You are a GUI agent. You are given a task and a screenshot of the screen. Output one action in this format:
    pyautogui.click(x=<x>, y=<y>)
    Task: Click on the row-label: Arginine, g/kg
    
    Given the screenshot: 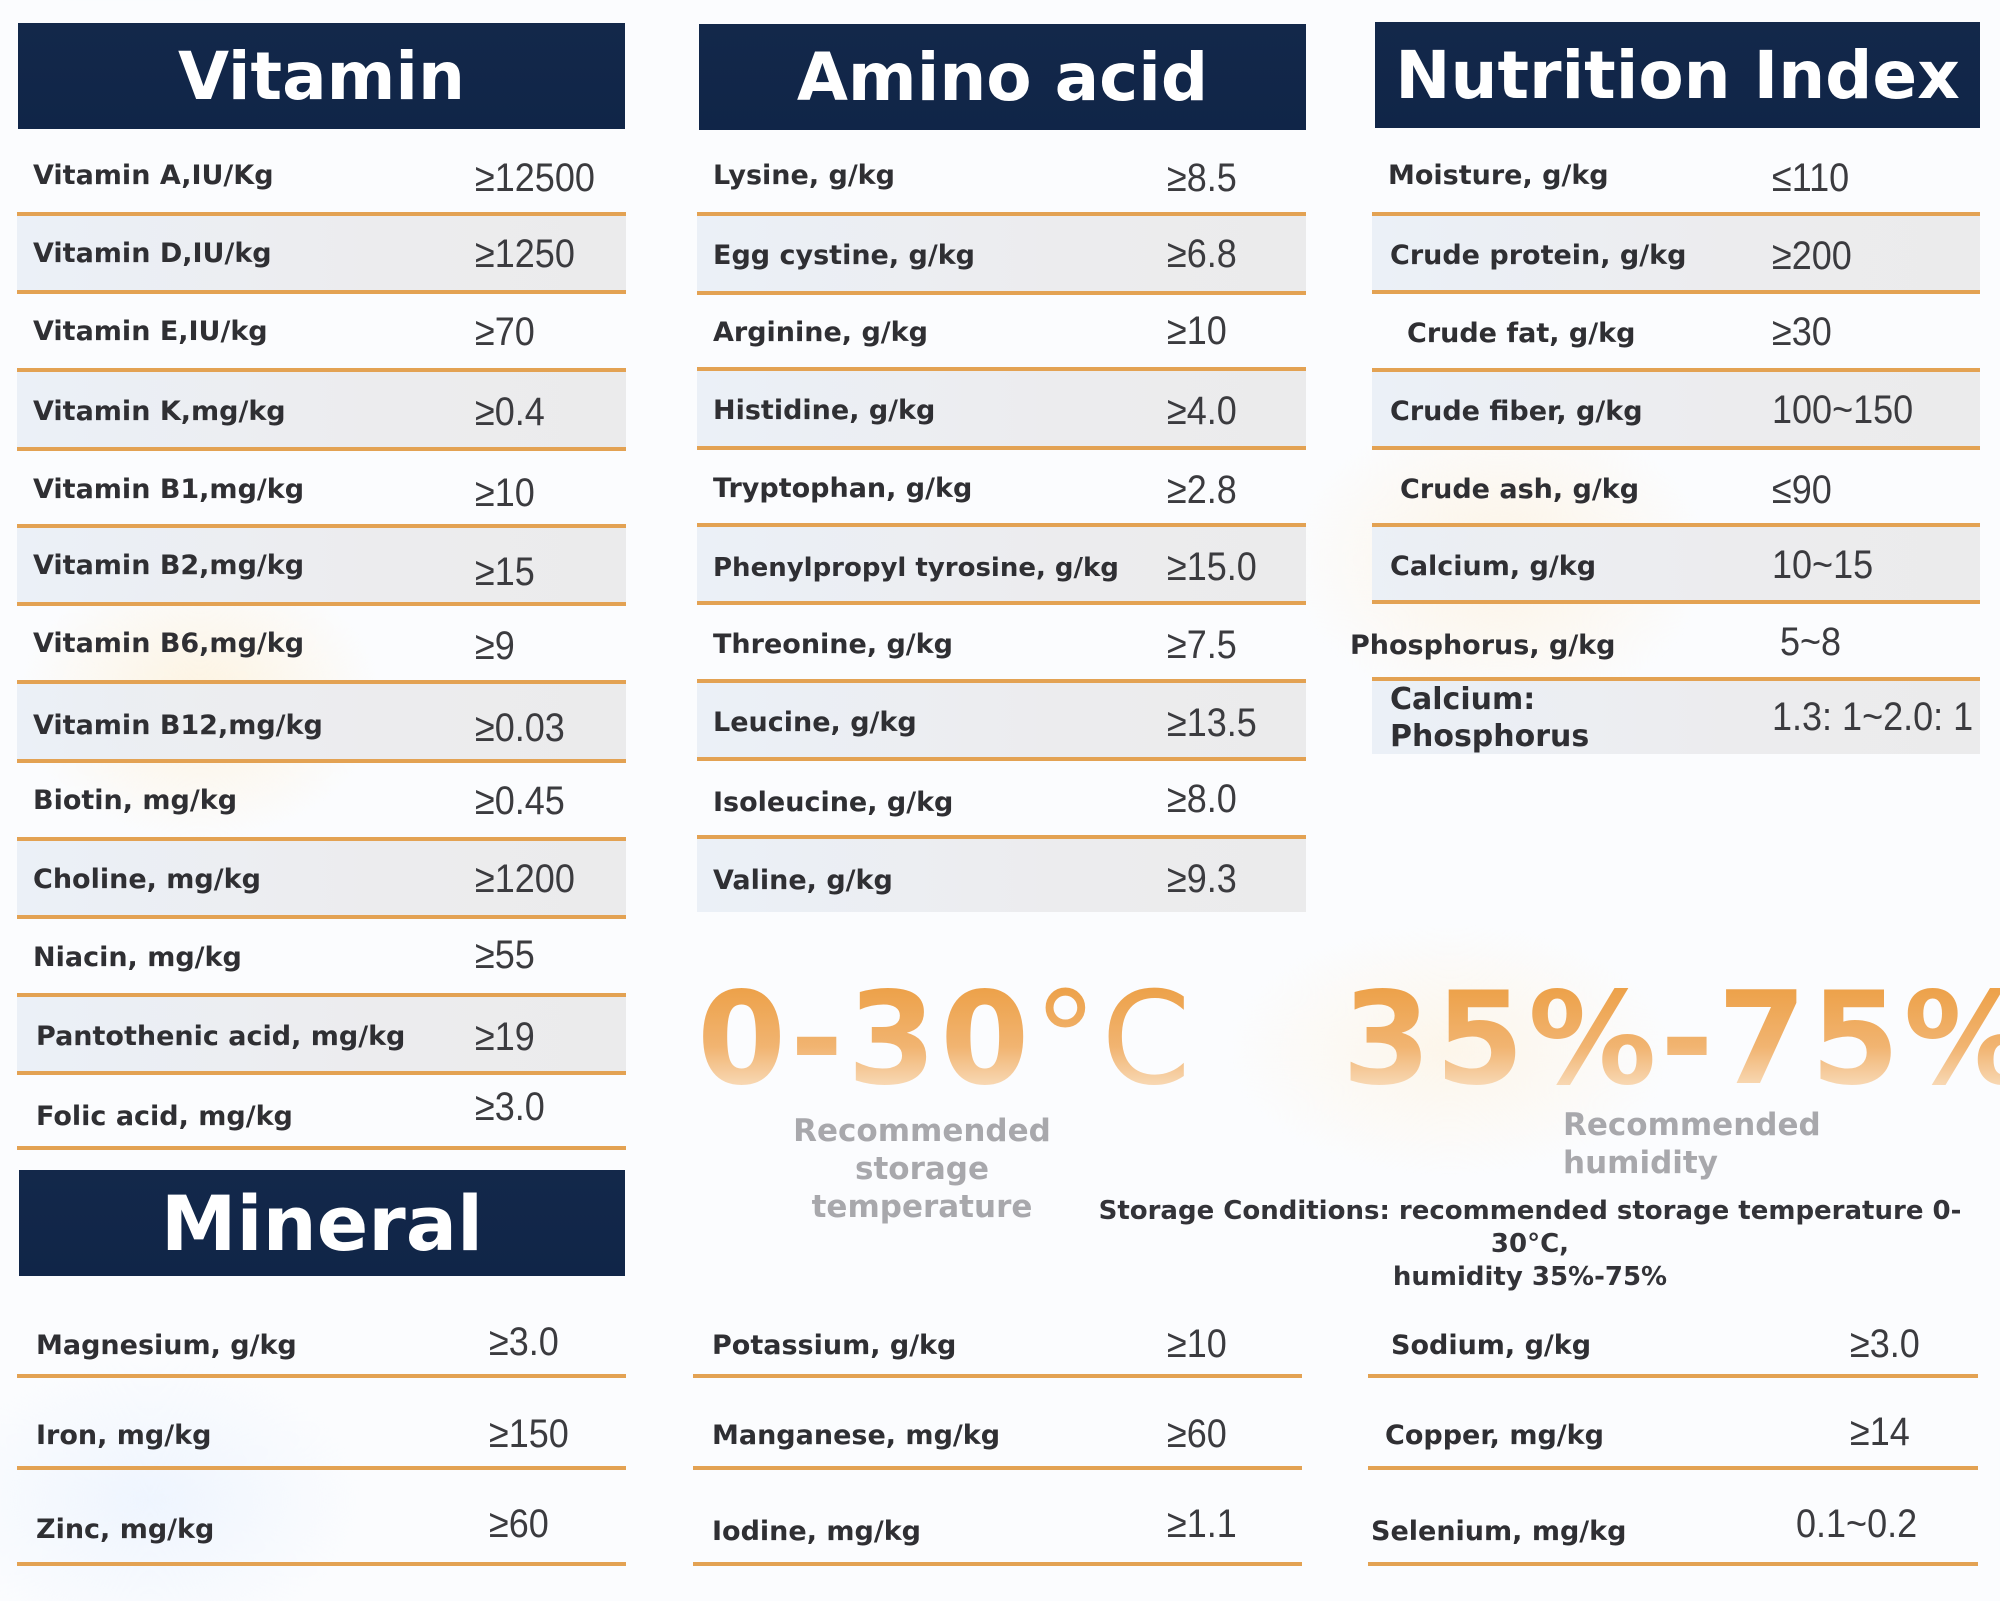 What is the action you would take?
    pyautogui.click(x=820, y=332)
    